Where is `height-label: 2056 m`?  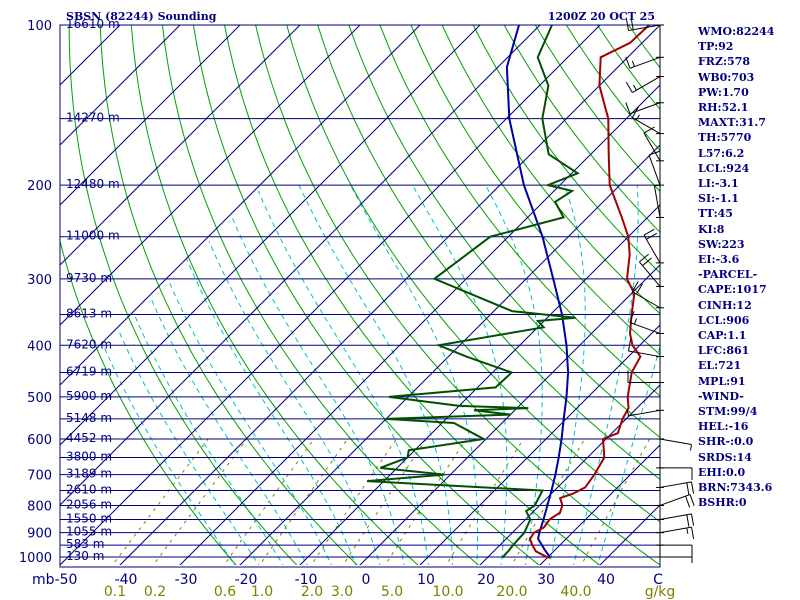
height-label: 2056 m is located at coordinates (89, 504).